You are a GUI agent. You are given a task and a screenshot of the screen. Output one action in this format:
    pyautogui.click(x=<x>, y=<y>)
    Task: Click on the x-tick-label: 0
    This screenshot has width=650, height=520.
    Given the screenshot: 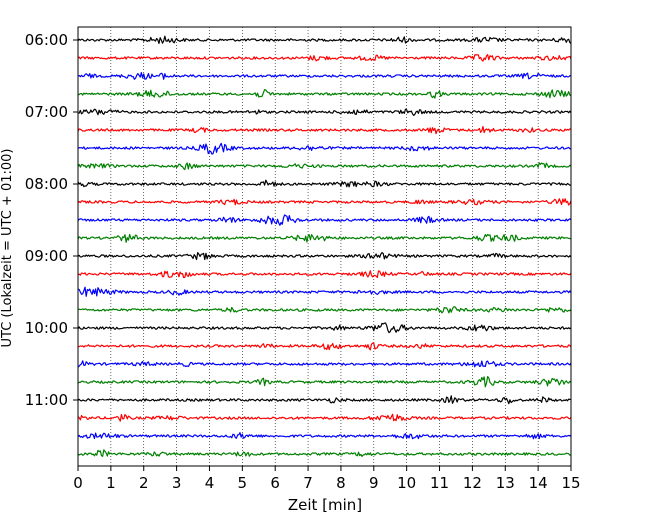 What is the action you would take?
    pyautogui.click(x=78, y=483)
    